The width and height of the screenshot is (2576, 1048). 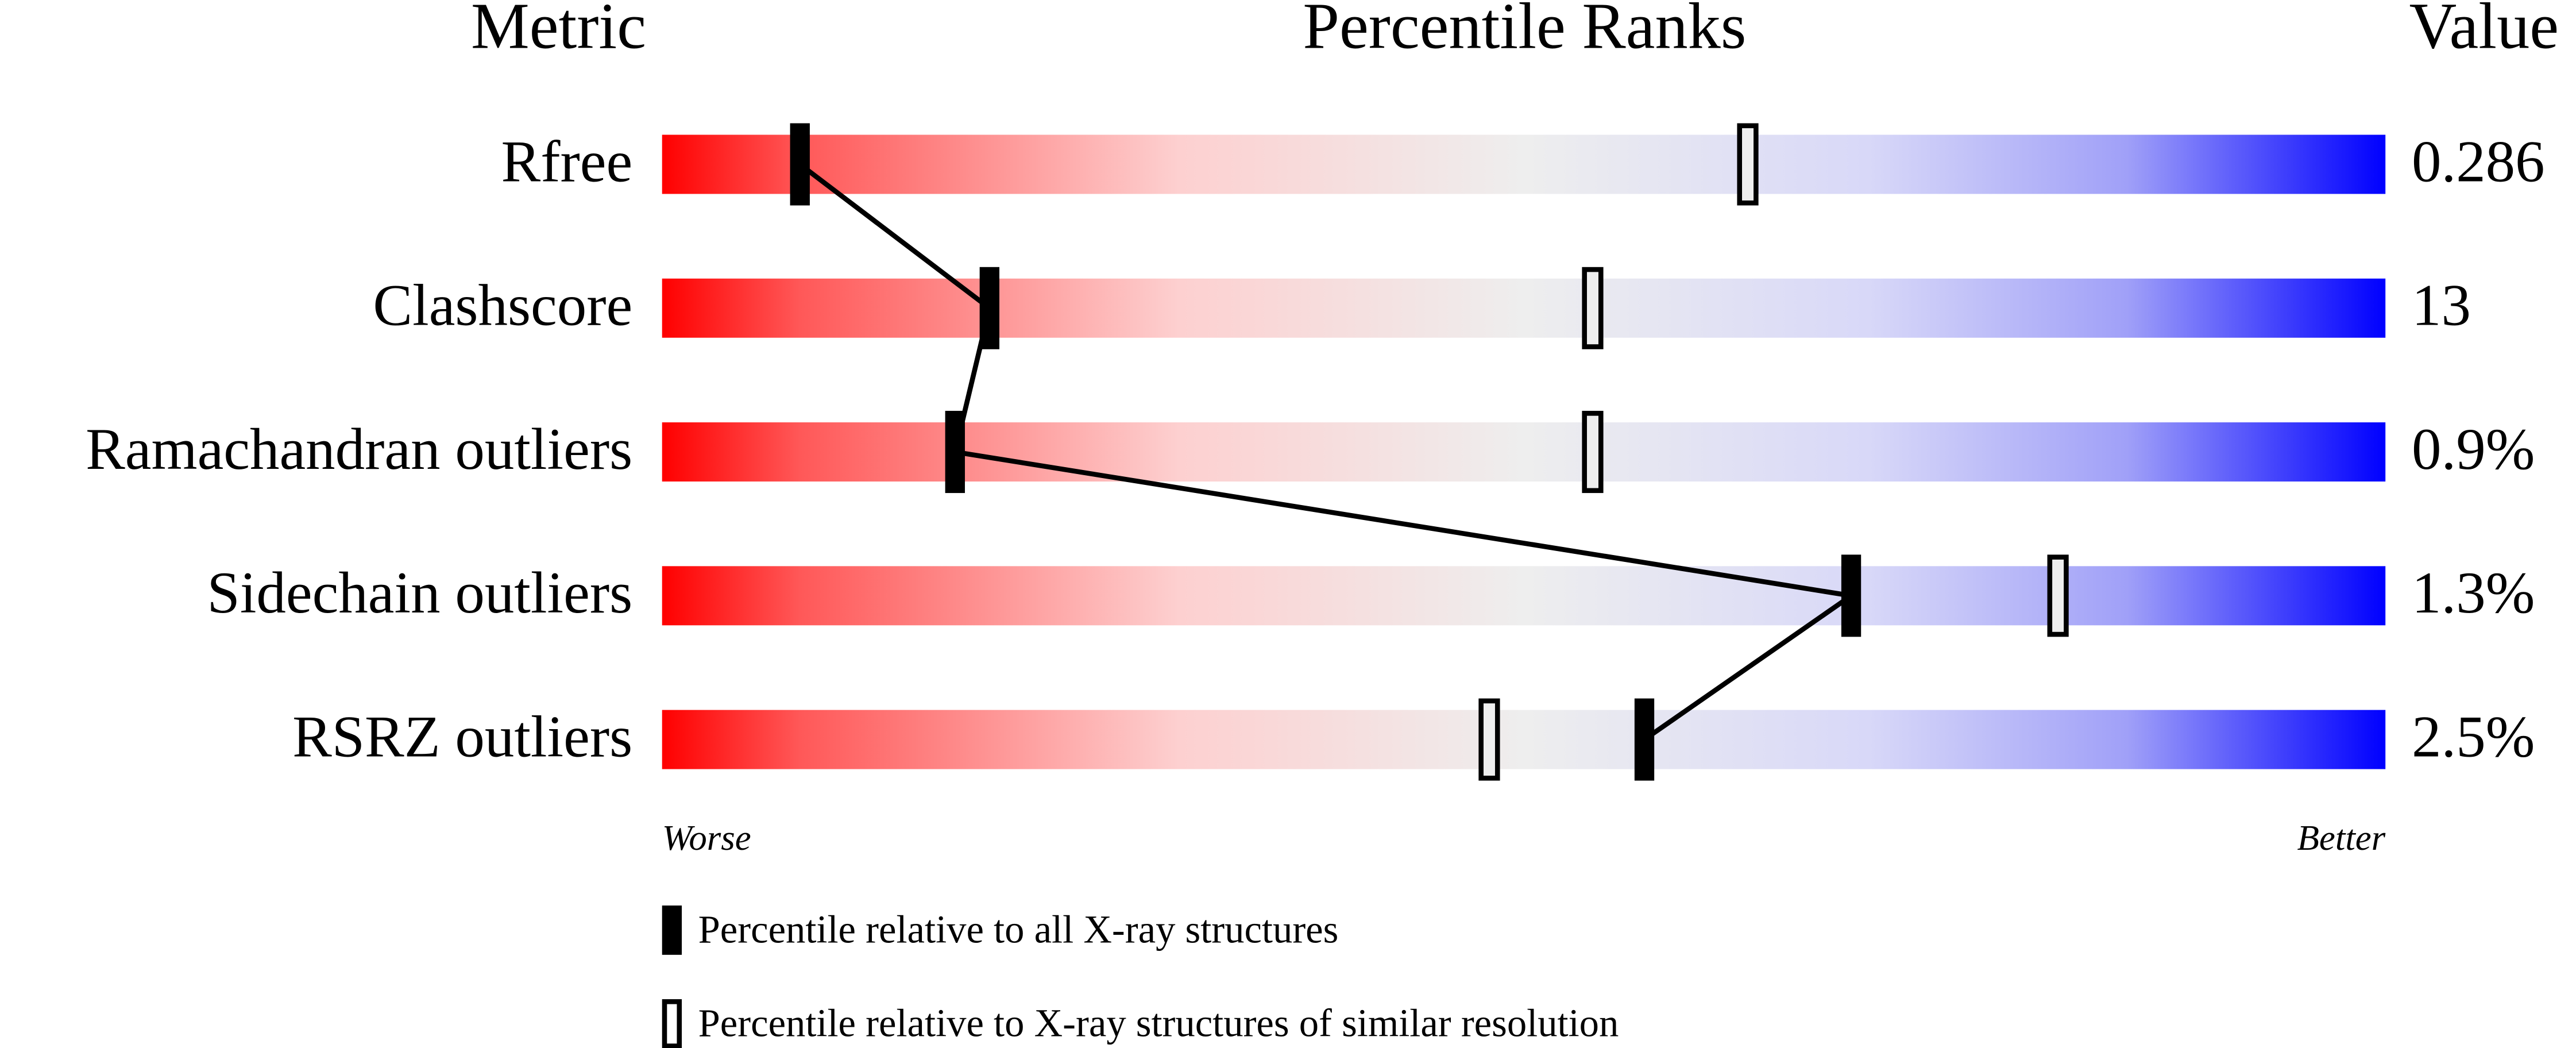 I want to click on metric-value: 0.286, so click(x=2478, y=161).